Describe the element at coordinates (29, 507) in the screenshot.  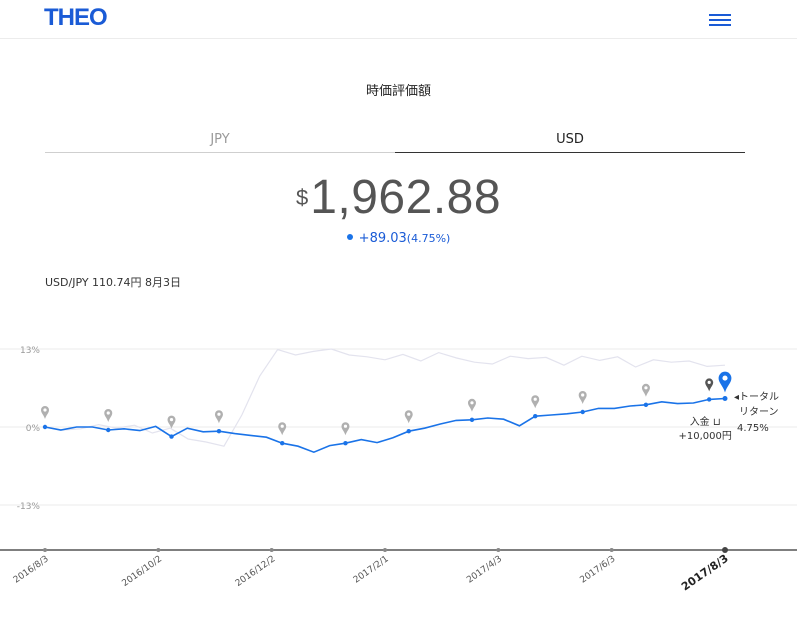
I see `y-tick-label: -13%` at that location.